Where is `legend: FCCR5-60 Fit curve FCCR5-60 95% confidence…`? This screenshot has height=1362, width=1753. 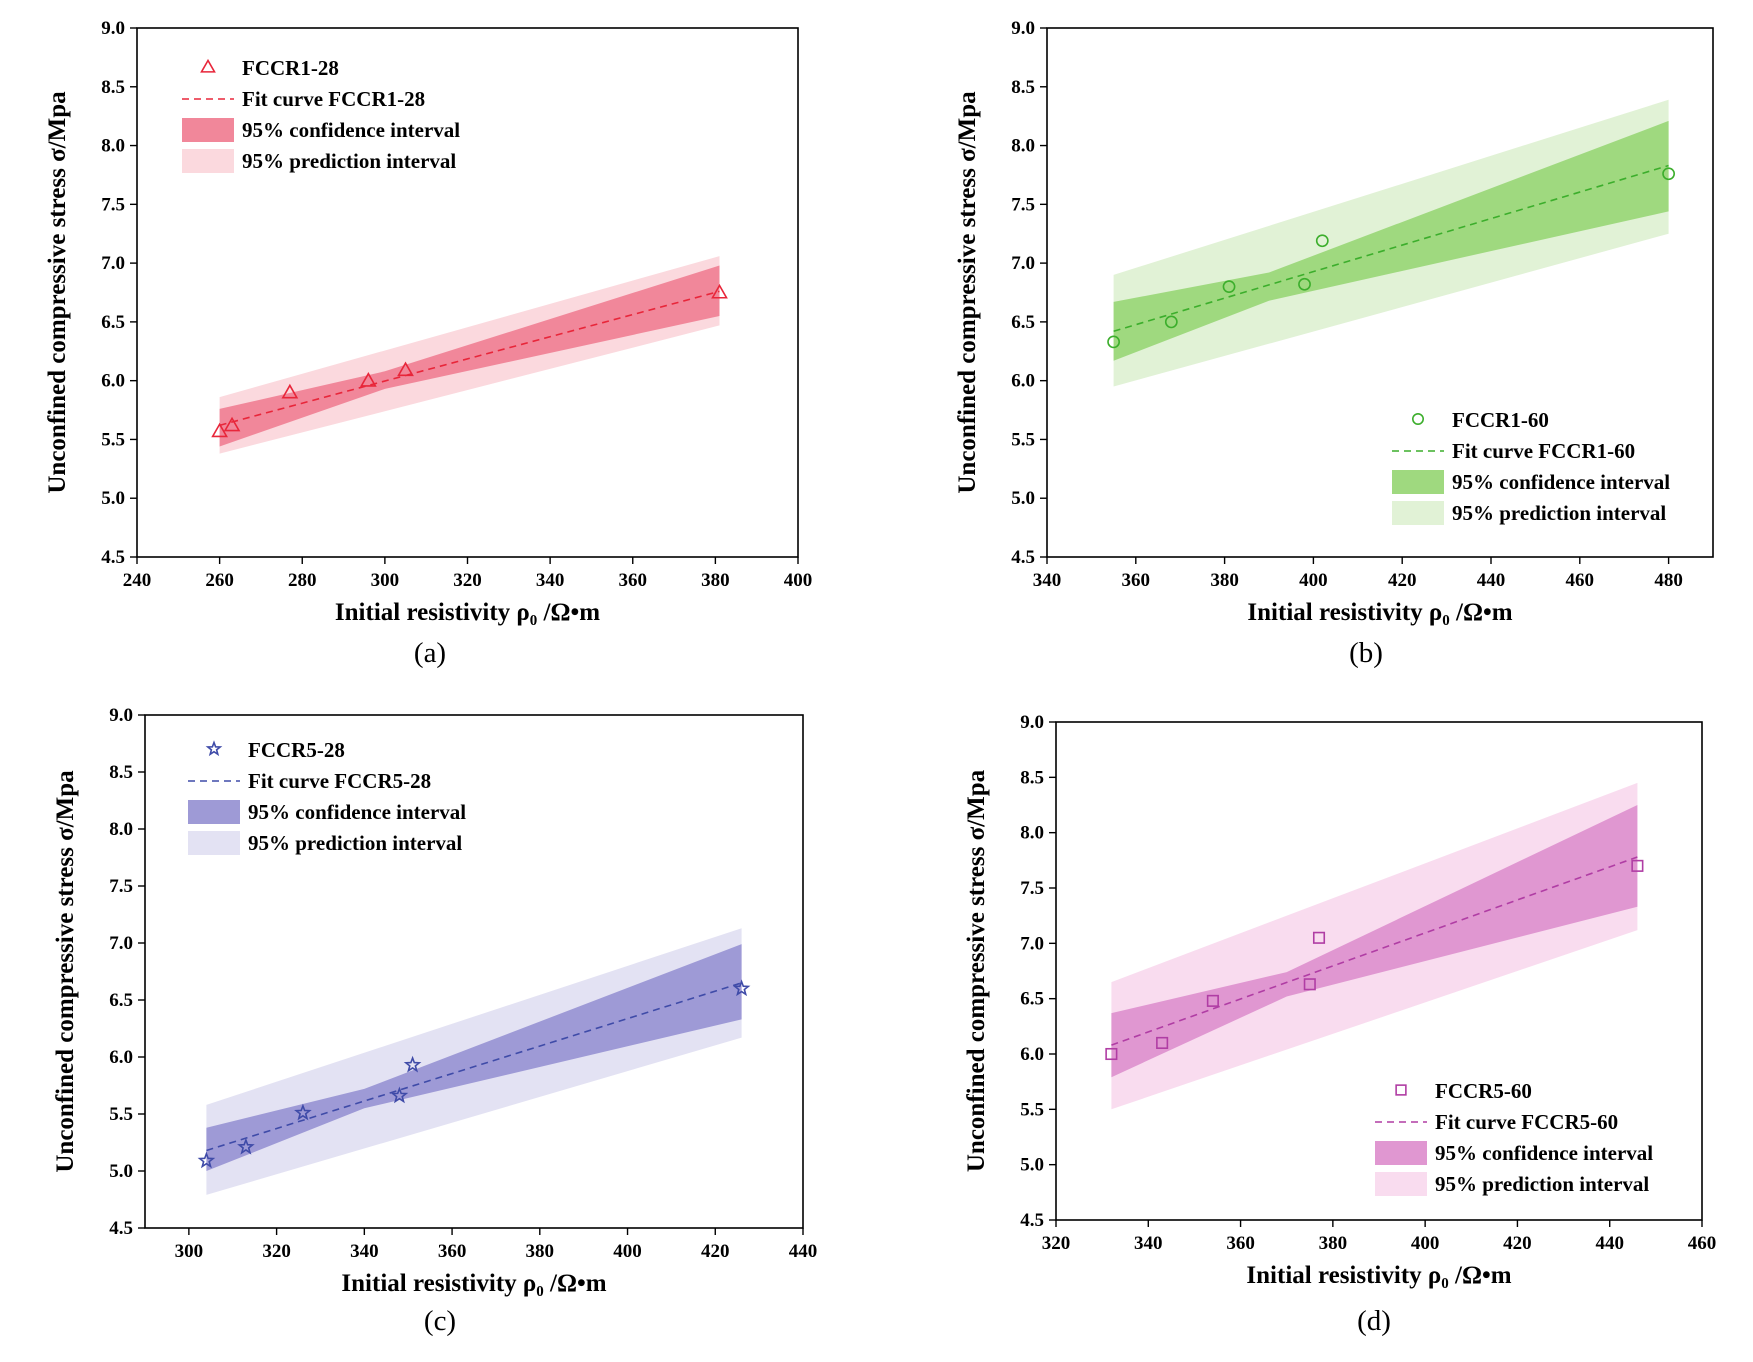 legend: FCCR5-60 Fit curve FCCR5-60 95% confidence… is located at coordinates (1514, 1137).